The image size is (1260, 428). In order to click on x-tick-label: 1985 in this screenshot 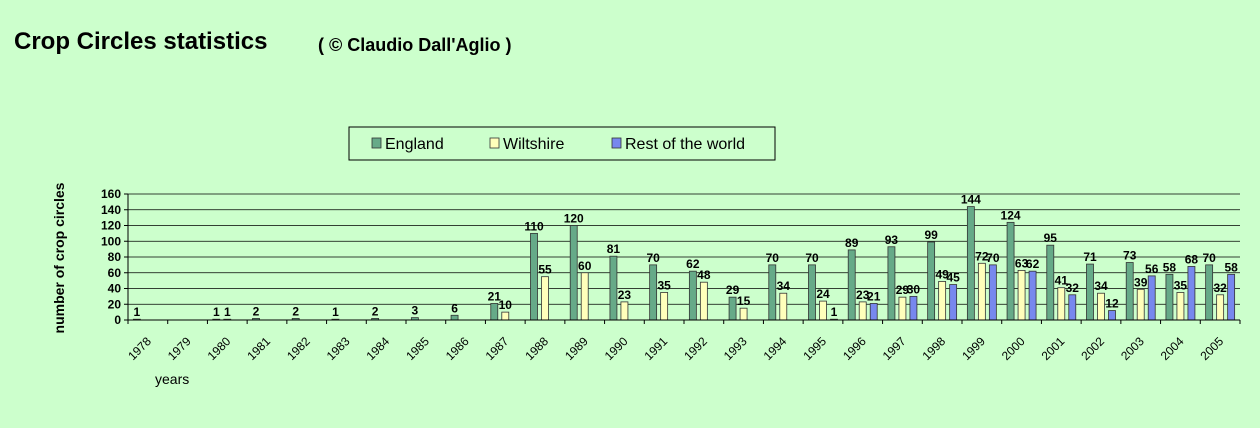, I will do `click(417, 348)`.